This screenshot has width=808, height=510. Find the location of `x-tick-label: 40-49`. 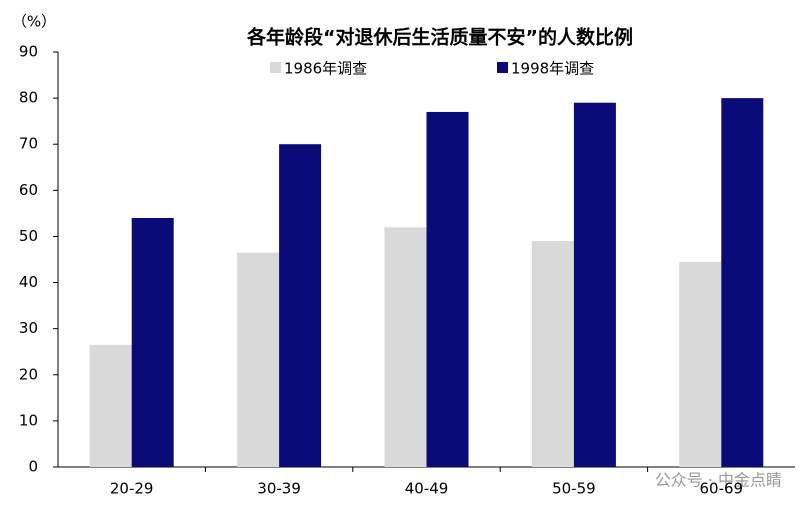

x-tick-label: 40-49 is located at coordinates (427, 489).